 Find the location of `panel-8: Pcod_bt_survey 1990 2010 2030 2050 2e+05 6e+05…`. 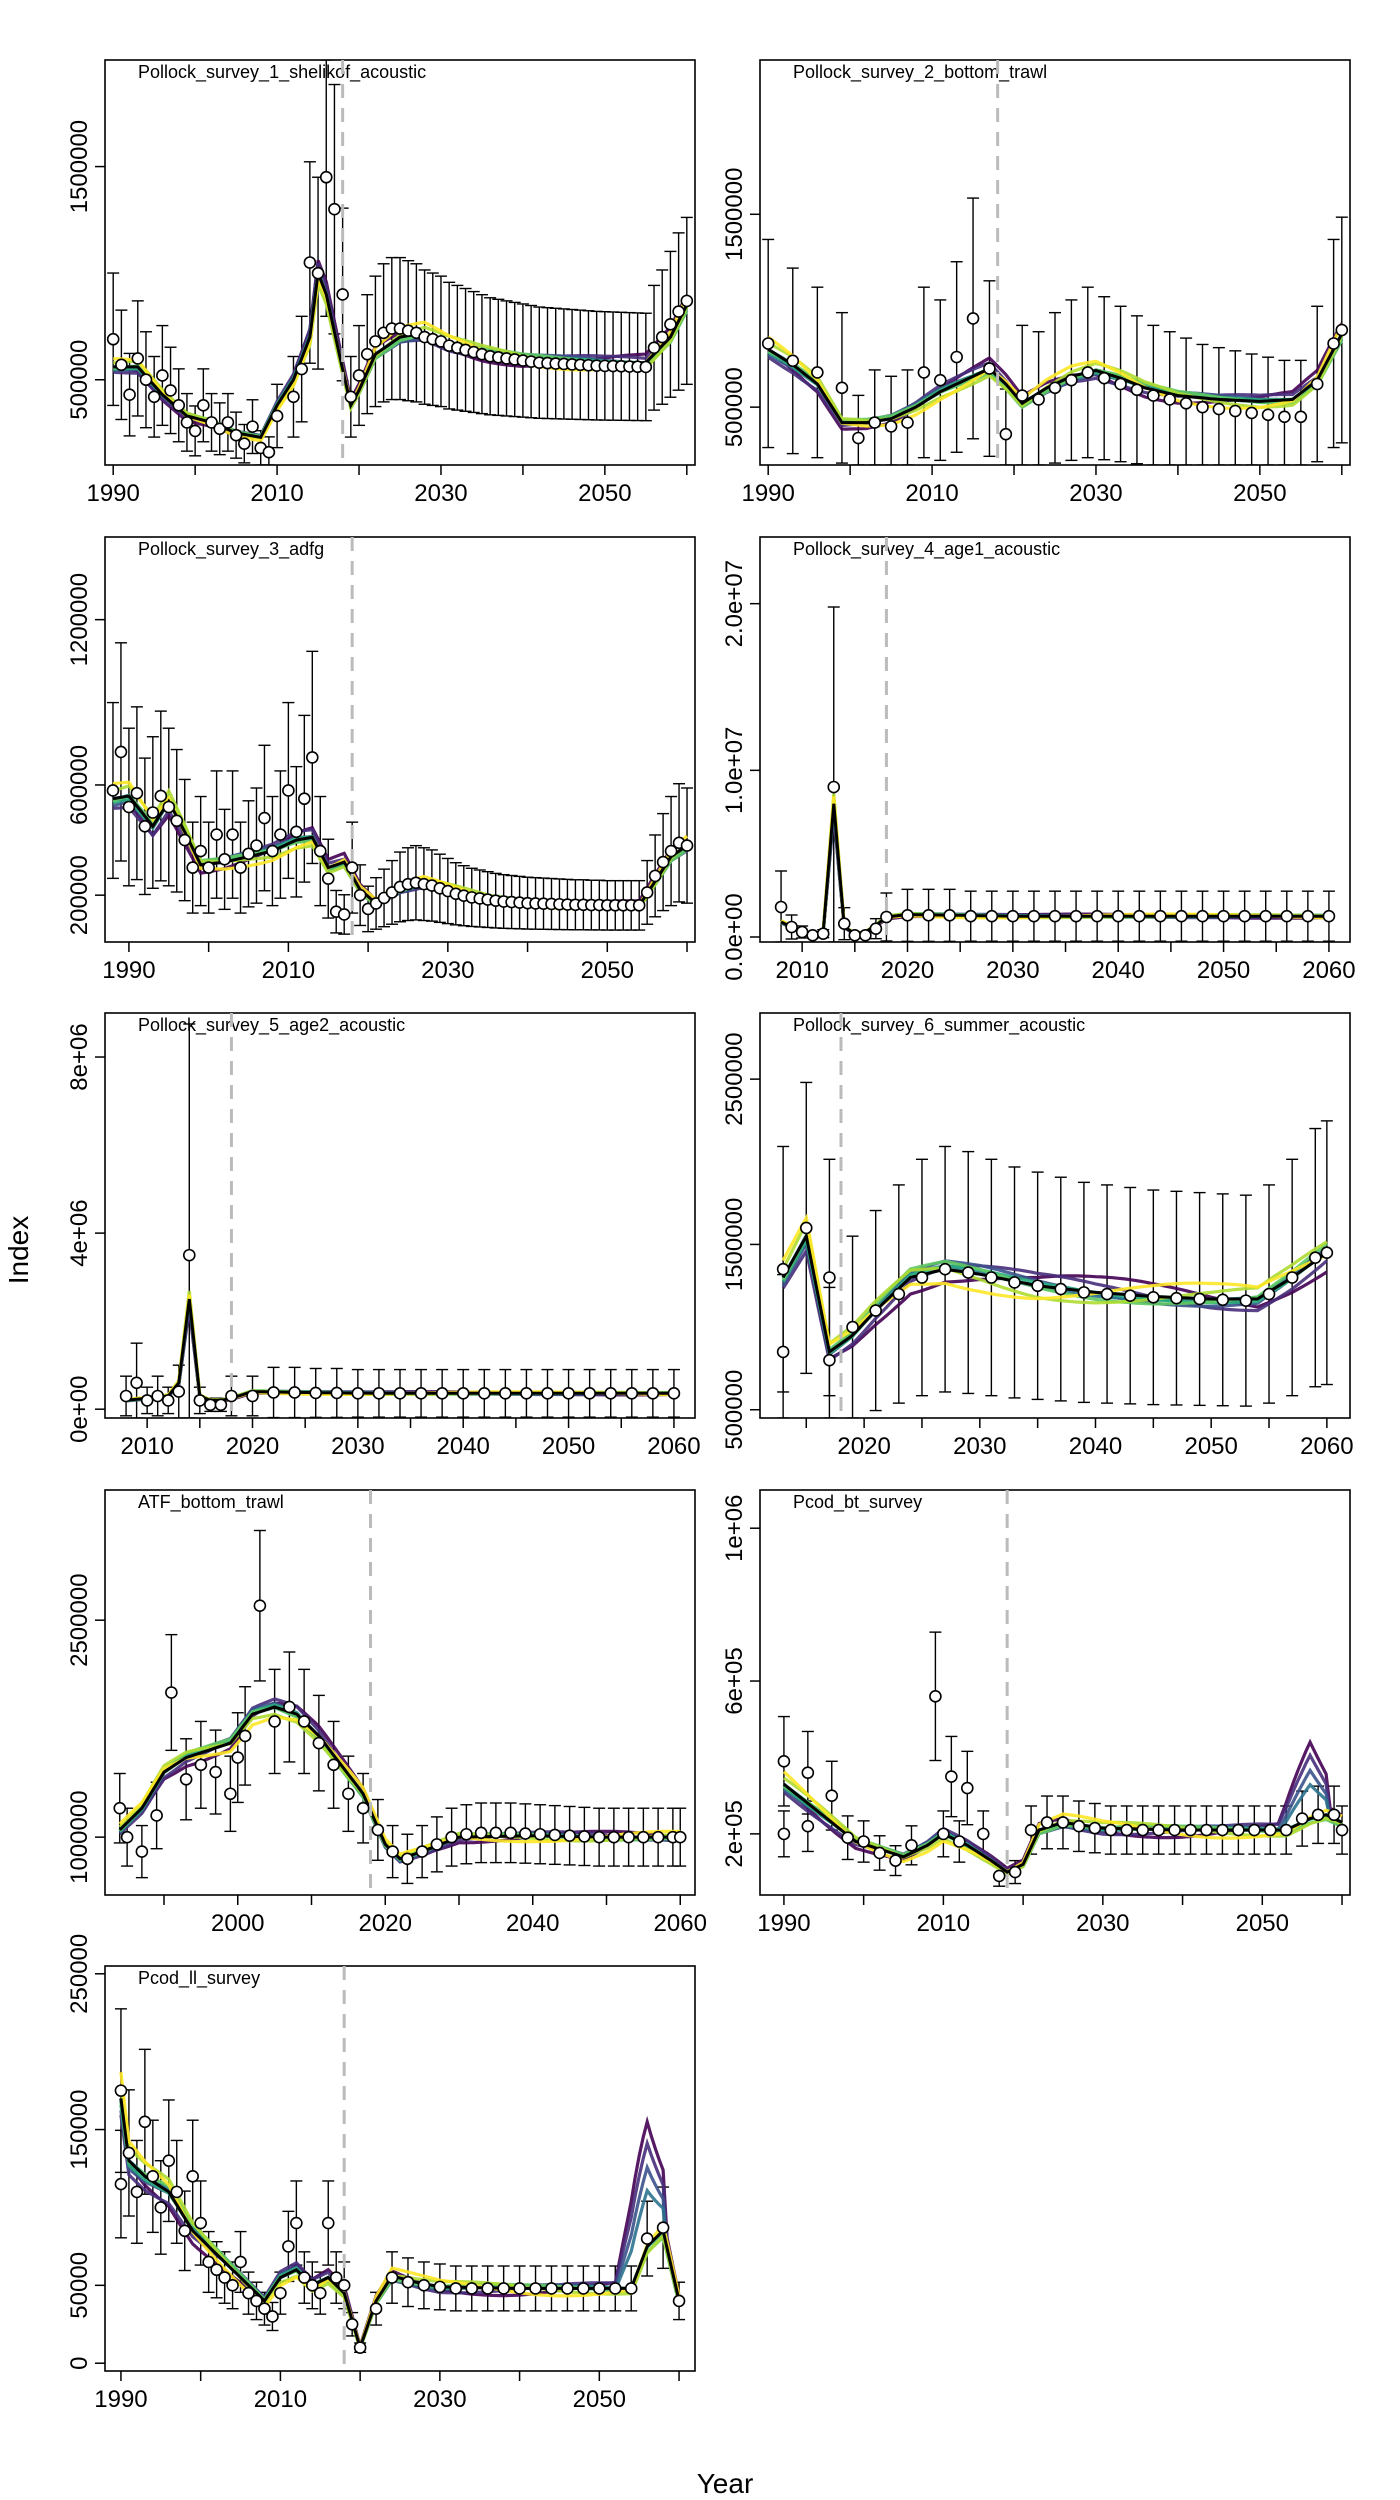

panel-8: Pcod_bt_survey 1990 2010 2030 2050 2e+05 6e+05… is located at coordinates (1036, 1713).